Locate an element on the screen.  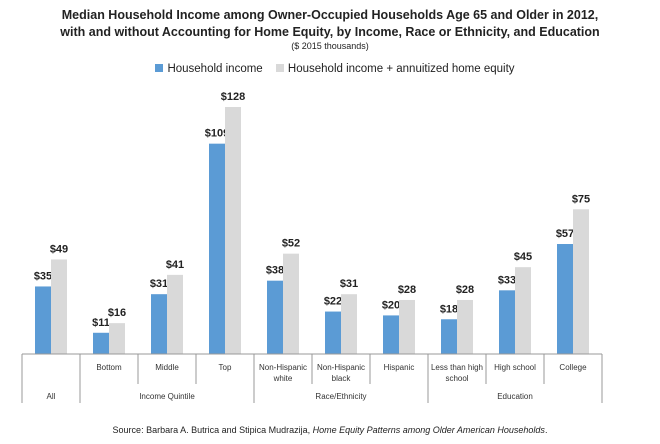
data-label: $49 is located at coordinates (59, 249).